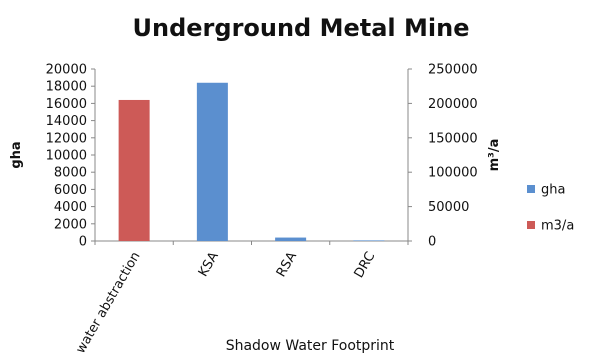  I want to click on y-axis-left-tick-label: 18000, so click(66, 87).